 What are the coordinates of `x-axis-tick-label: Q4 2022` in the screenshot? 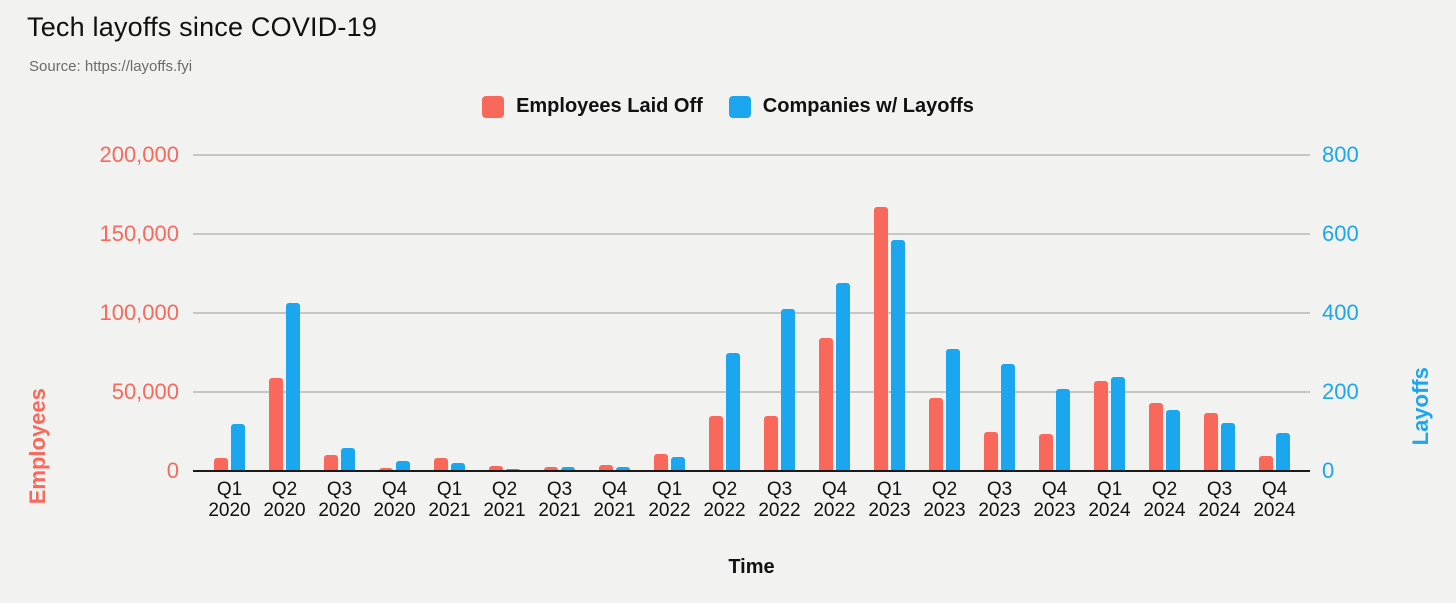 It's located at (834, 500).